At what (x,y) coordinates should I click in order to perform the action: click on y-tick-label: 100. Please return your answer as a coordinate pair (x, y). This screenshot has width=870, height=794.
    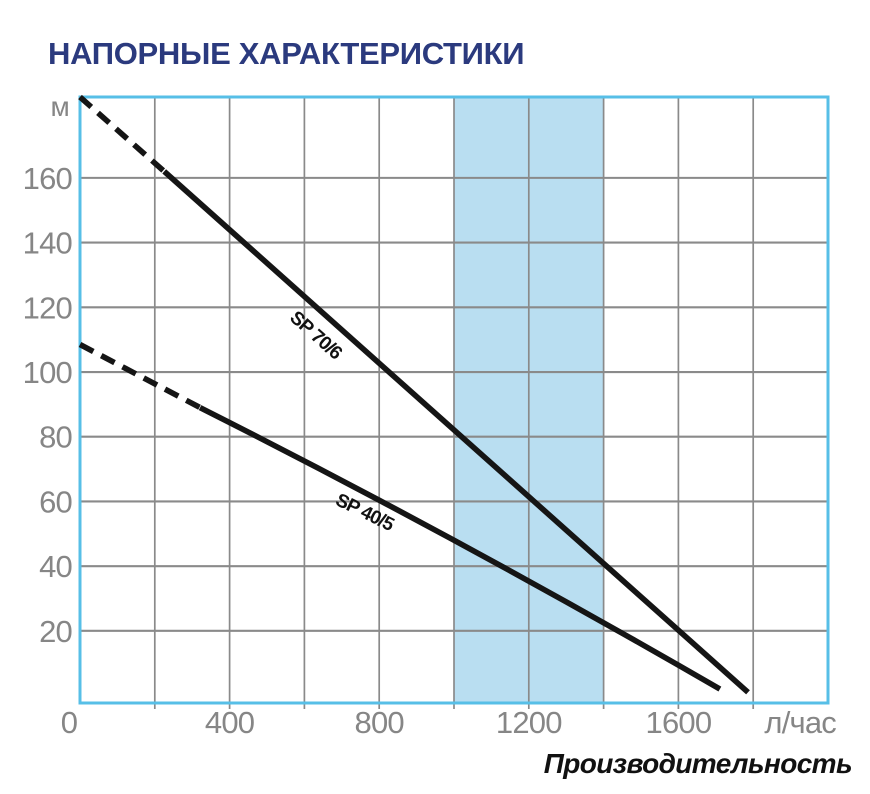
    Looking at the image, I should click on (48, 372).